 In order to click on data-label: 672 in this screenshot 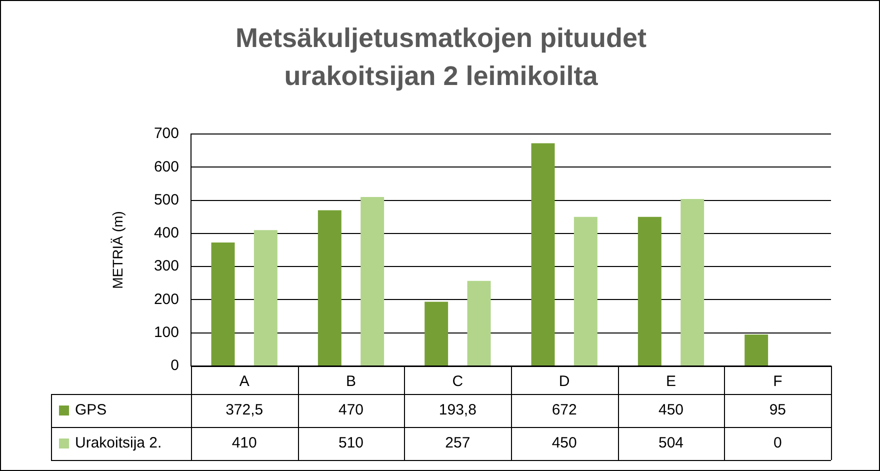, I will do `click(564, 410)`.